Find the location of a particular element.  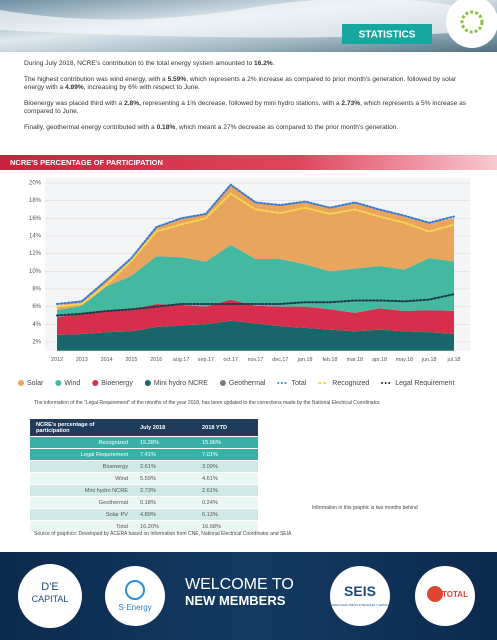

y-tick-label: 6% is located at coordinates (36, 307).